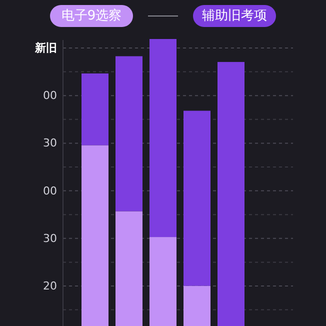  Describe the element at coordinates (91, 16) in the screenshot. I see `text: 电子9选察` at that location.